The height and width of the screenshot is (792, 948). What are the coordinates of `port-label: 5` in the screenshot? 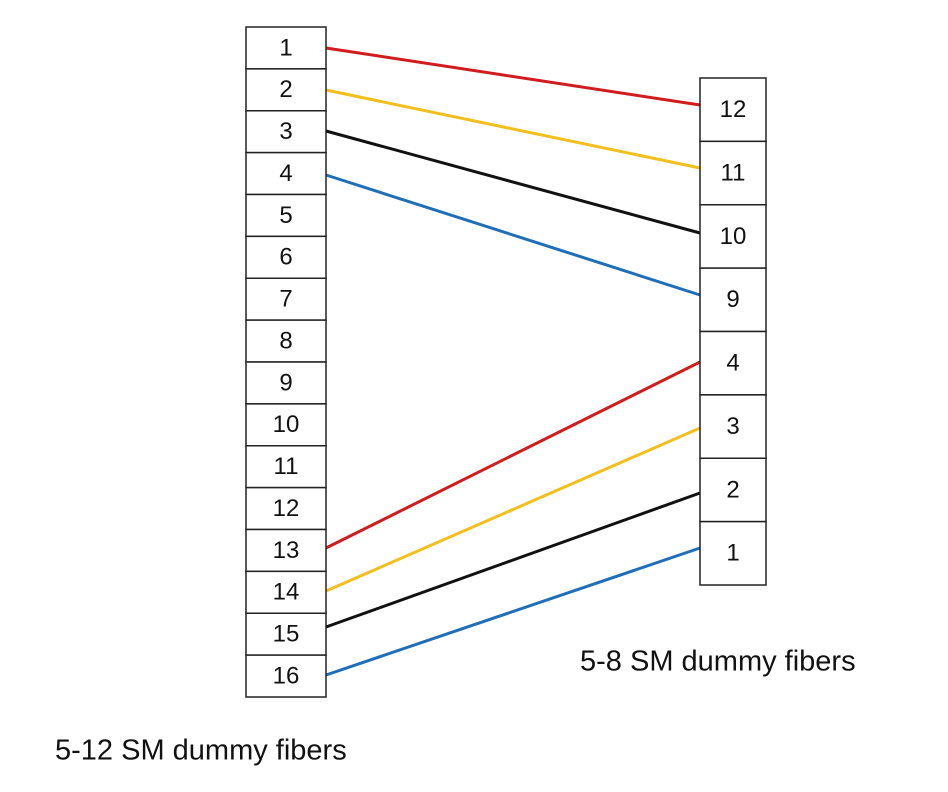 It's located at (285, 215).